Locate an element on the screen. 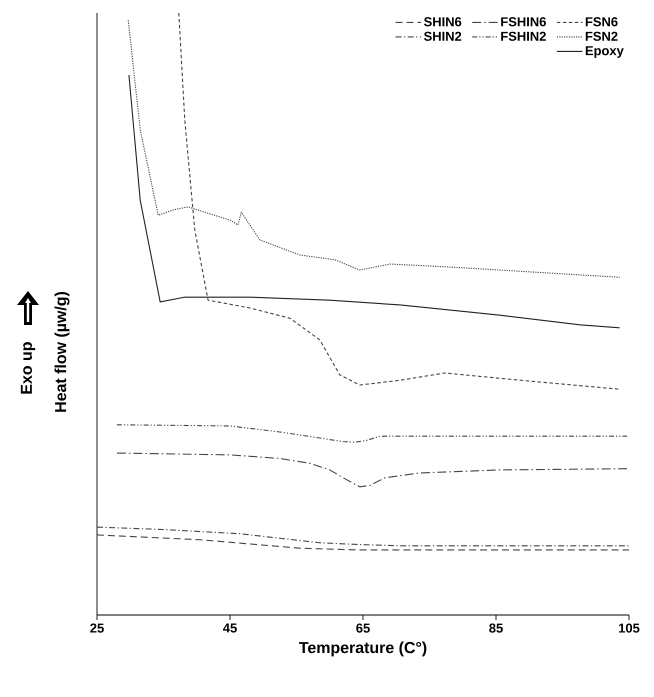  legend-label: SHIN2 is located at coordinates (443, 36).